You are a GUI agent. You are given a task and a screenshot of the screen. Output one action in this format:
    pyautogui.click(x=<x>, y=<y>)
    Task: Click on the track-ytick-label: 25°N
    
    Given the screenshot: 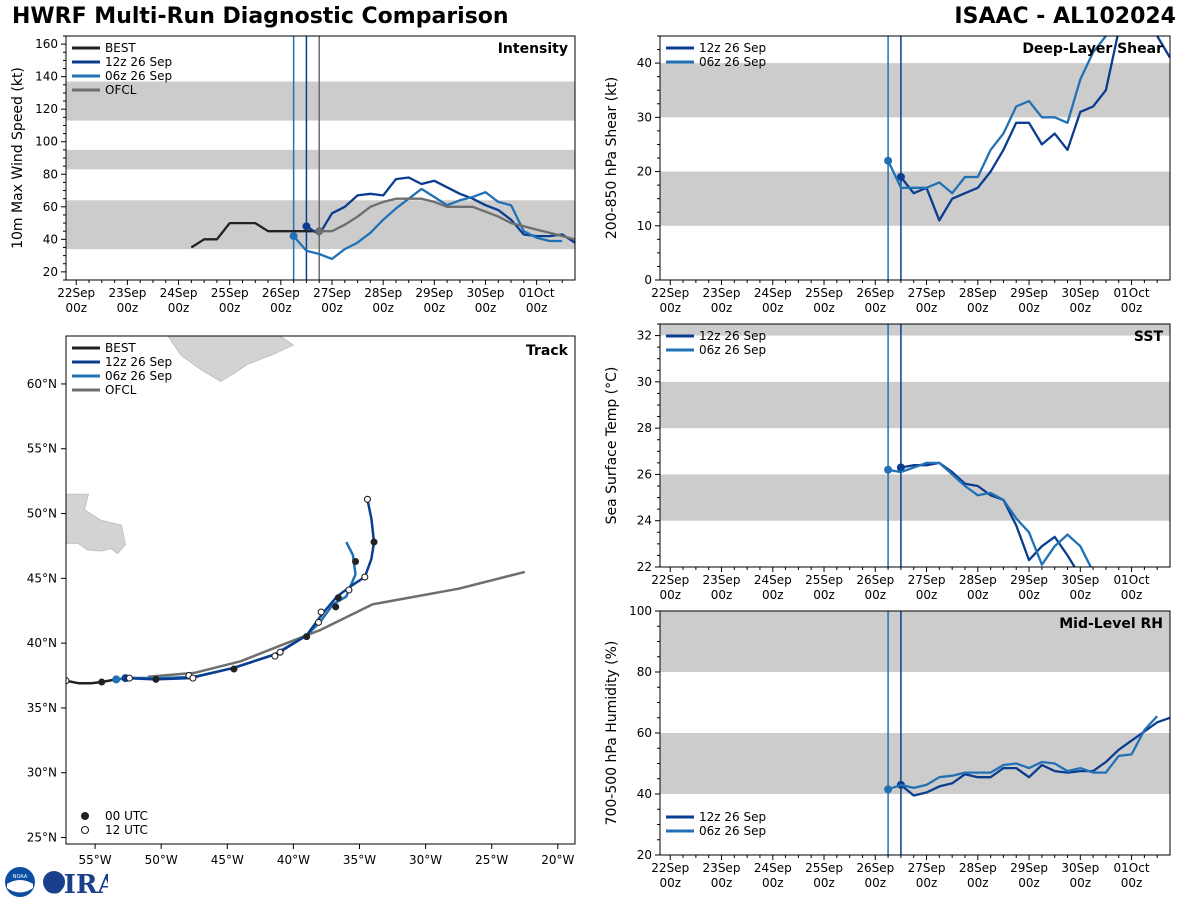 What is the action you would take?
    pyautogui.click(x=42, y=838)
    